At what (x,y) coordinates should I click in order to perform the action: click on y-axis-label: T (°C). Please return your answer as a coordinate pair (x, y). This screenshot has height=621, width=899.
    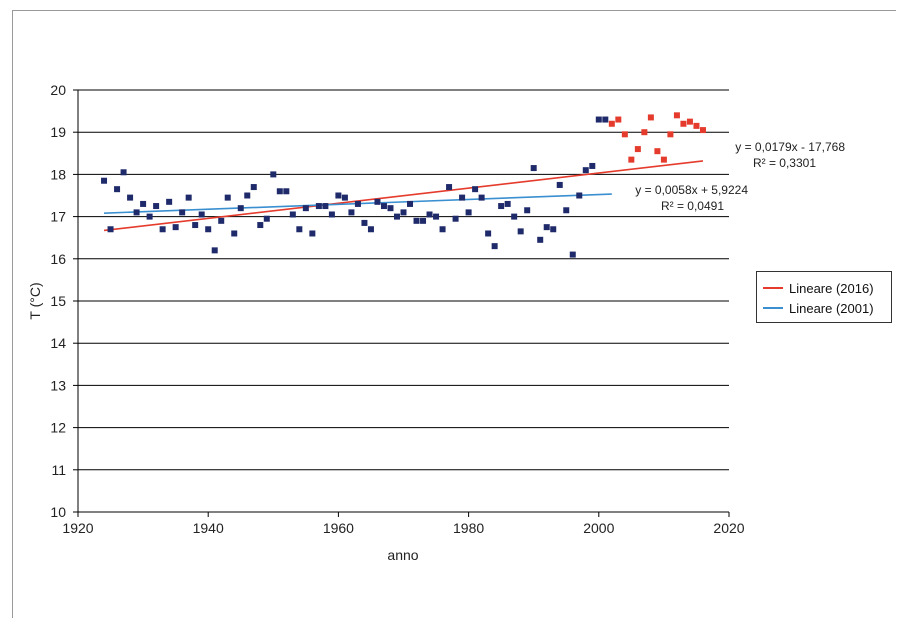
    Looking at the image, I should click on (35, 300).